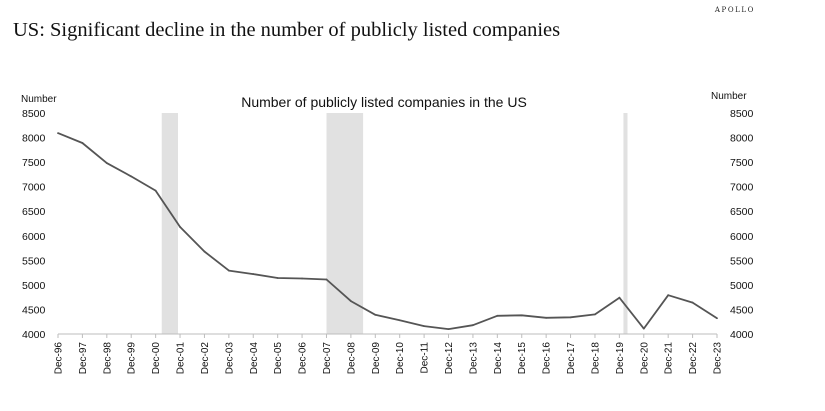 The height and width of the screenshot is (411, 825). I want to click on y-tick-label-left: 5000, so click(34, 286).